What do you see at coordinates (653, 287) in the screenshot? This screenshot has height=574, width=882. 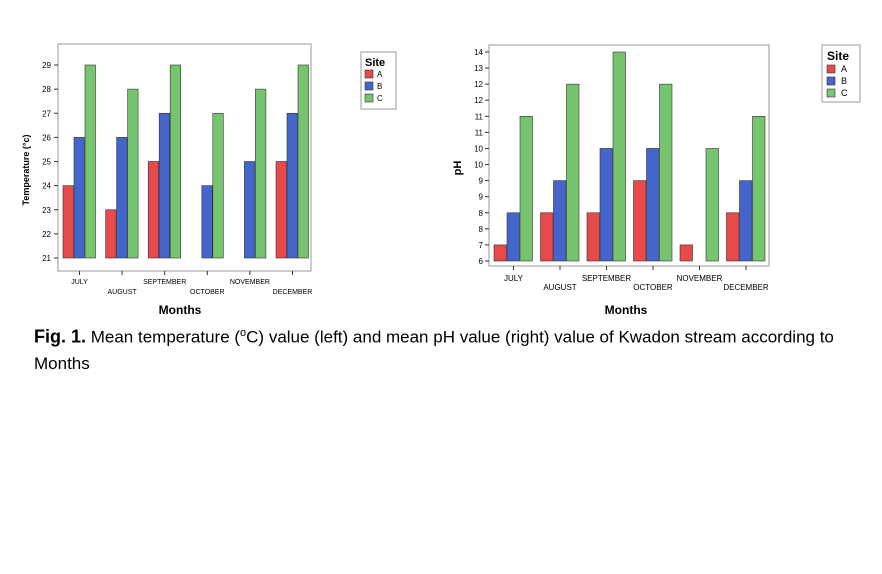 I see `ph-x-tick-label: OCTOBER` at bounding box center [653, 287].